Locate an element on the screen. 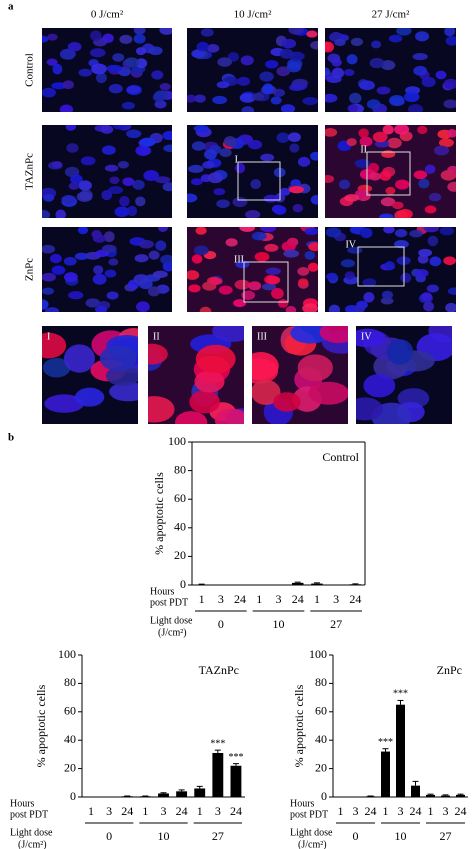 The image size is (474, 849). region-label: IV is located at coordinates (350, 244).